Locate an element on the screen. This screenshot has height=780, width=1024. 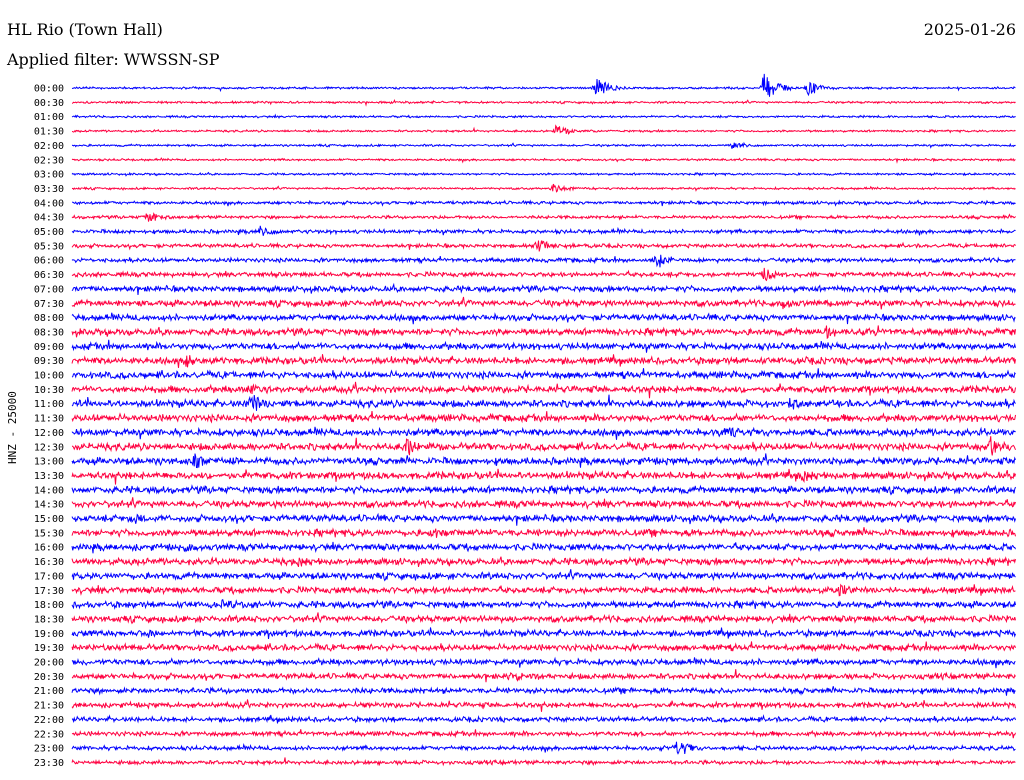
time-tick-label: 10:00 is located at coordinates (49, 376).